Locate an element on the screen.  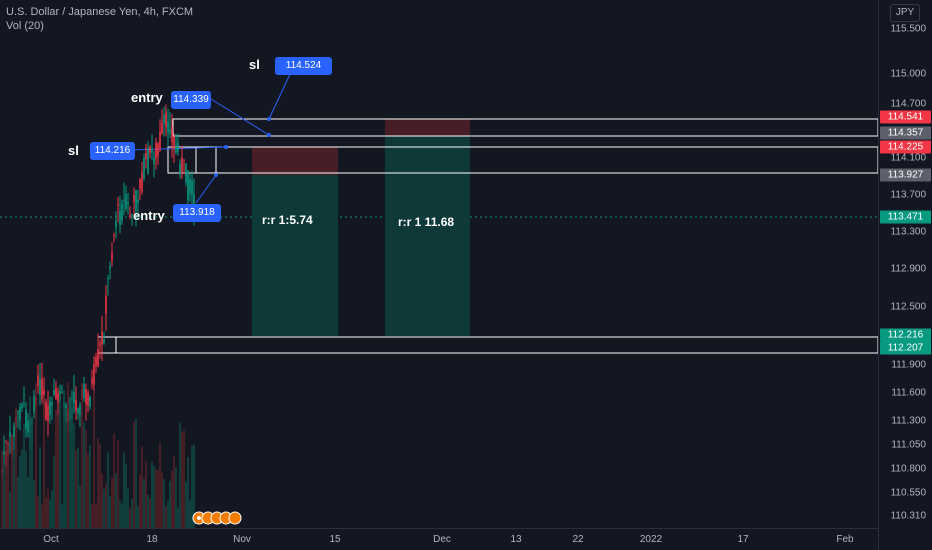
price-tick-label: 111.050 is located at coordinates (908, 445).